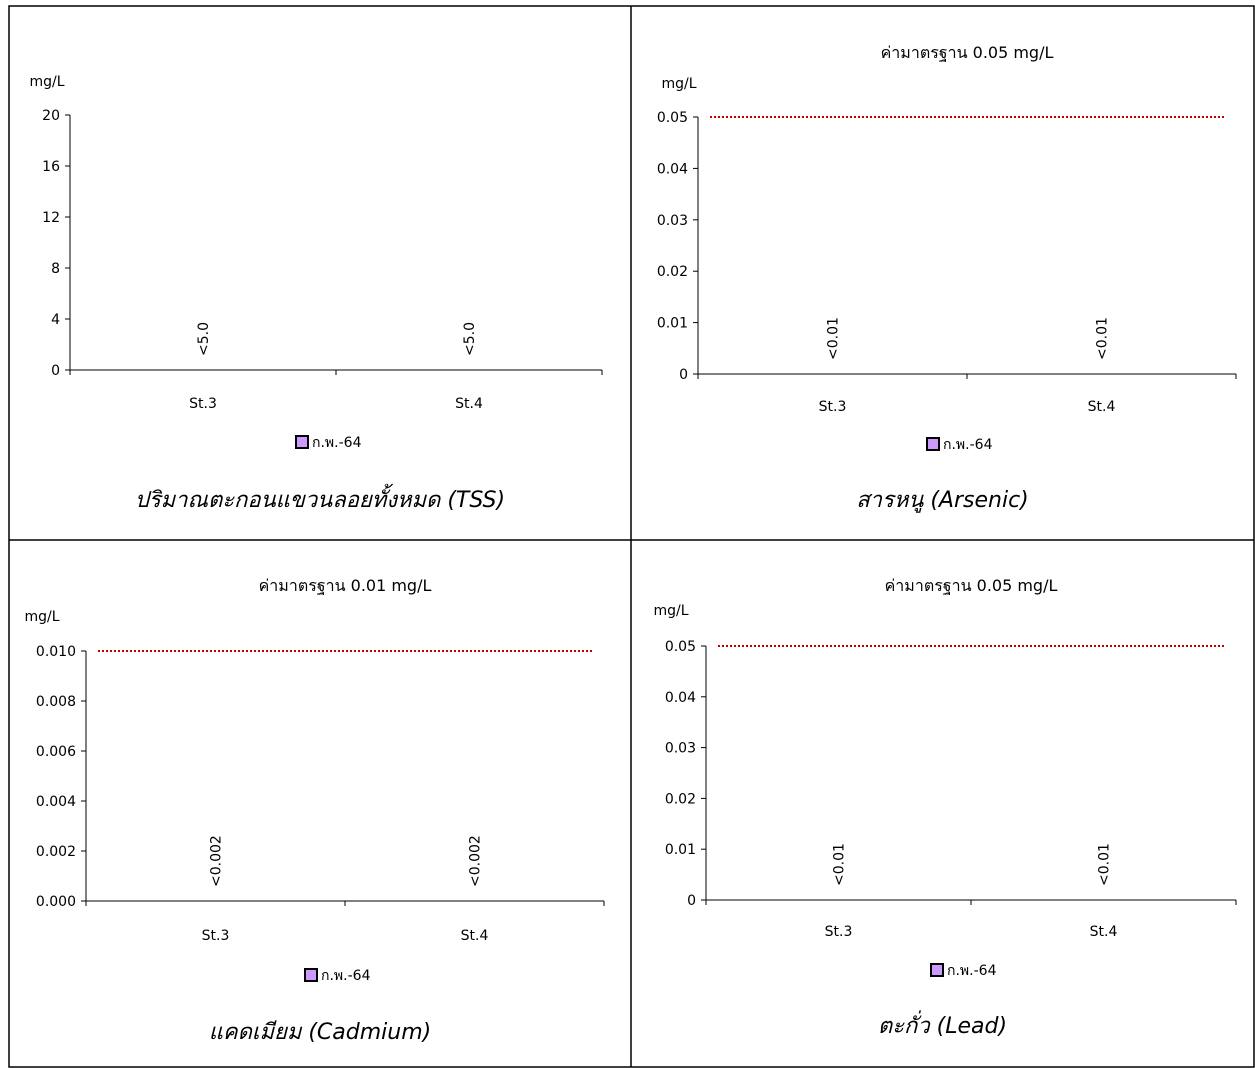  Describe the element at coordinates (320, 1032) in the screenshot. I see `caption-cadmium: แคดเมียม (Cadmium)` at that location.